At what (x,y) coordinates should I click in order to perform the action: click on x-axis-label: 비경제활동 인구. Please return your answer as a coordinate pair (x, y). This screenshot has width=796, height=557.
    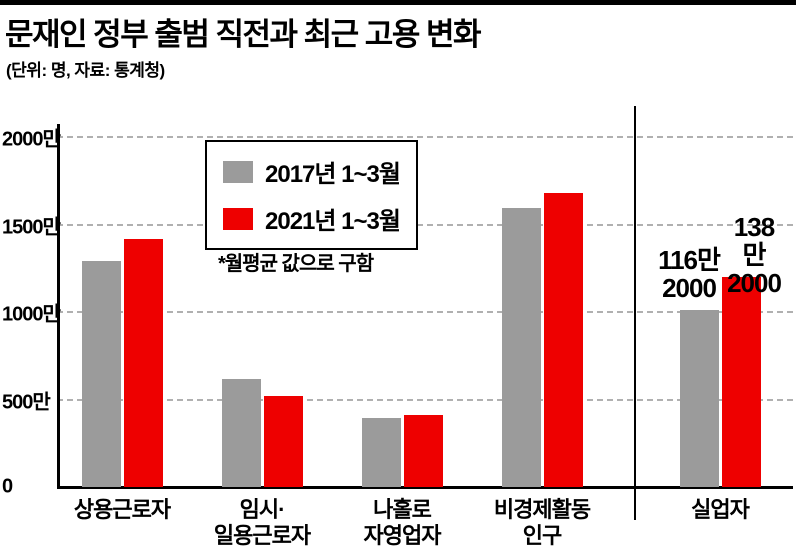
    Looking at the image, I should click on (542, 522).